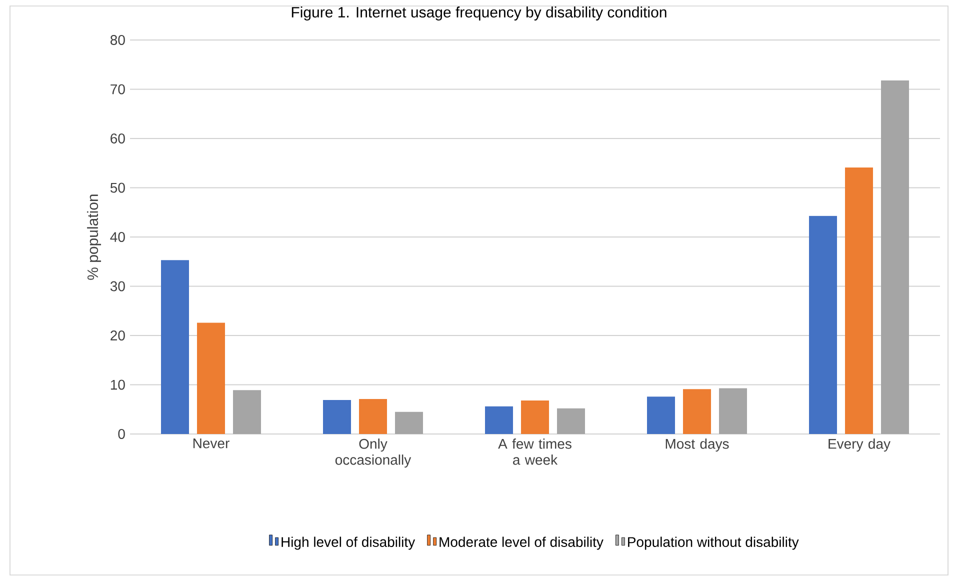 The height and width of the screenshot is (581, 958). What do you see at coordinates (697, 445) in the screenshot?
I see `x-tick-label: Most days` at bounding box center [697, 445].